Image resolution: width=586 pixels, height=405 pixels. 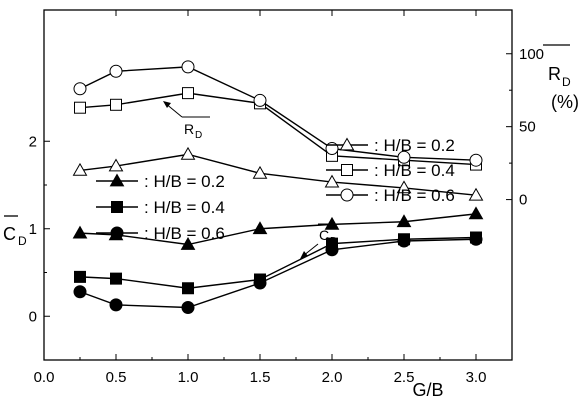 I want to click on legend-cd: : H/B = 0.2 : H/B = 0.4 : H/B = 0.6, so click(x=160, y=207).